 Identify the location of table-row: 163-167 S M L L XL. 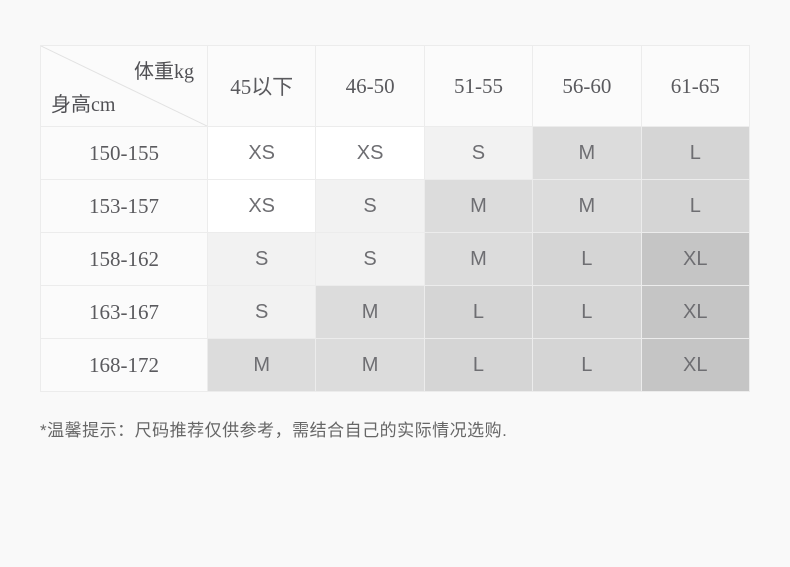
(395, 312).